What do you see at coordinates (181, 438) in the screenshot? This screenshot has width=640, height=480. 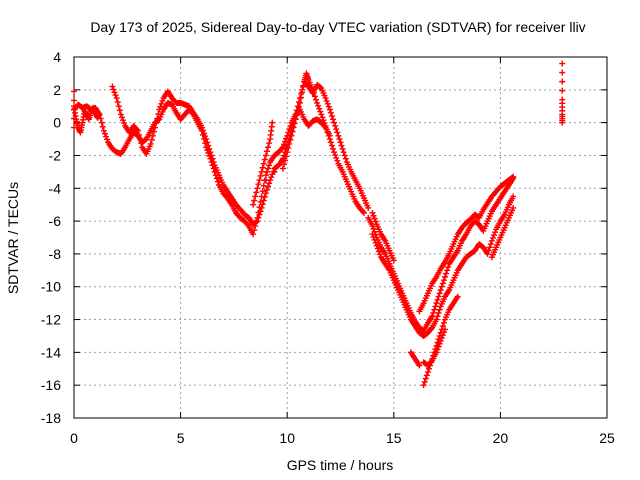 I see `x-tick-label: 5` at bounding box center [181, 438].